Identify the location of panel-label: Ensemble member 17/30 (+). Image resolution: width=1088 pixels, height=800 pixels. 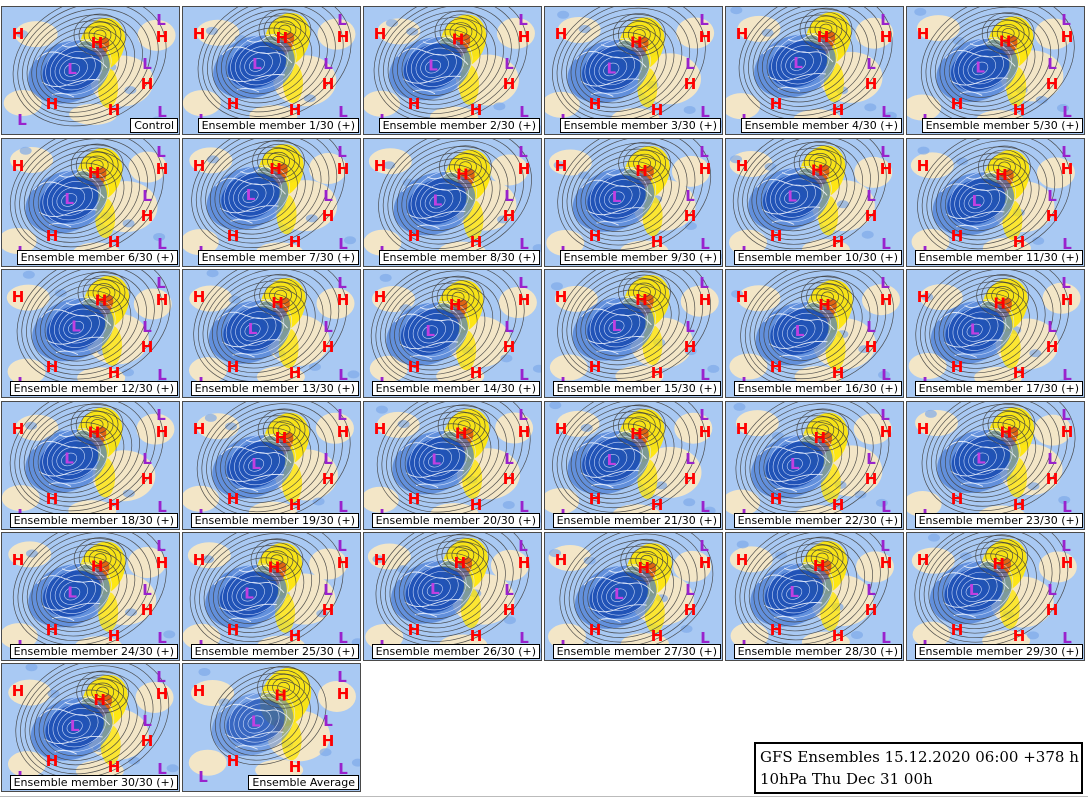
(998, 388).